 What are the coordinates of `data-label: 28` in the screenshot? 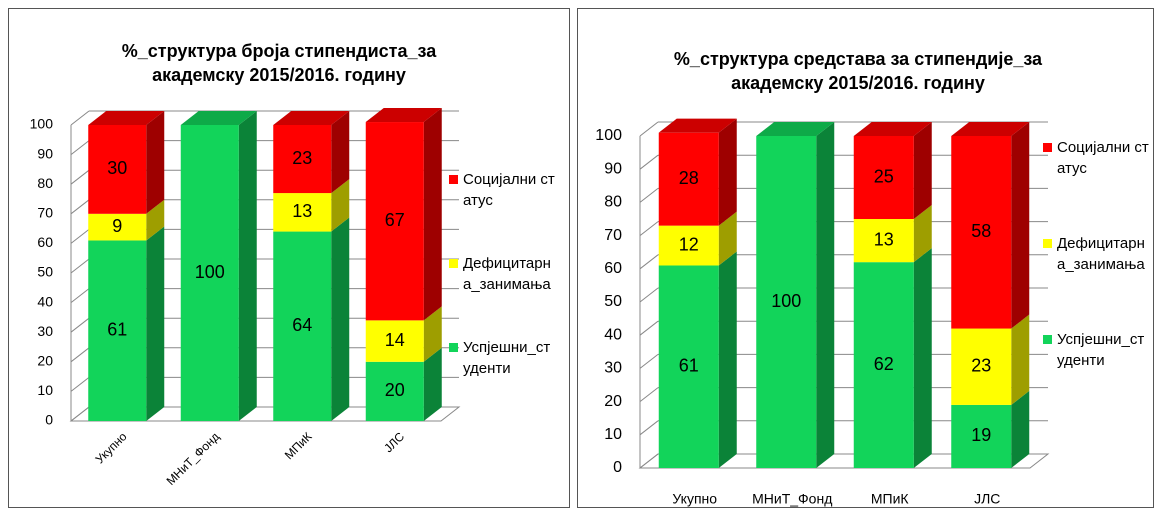 It's located at (689, 178).